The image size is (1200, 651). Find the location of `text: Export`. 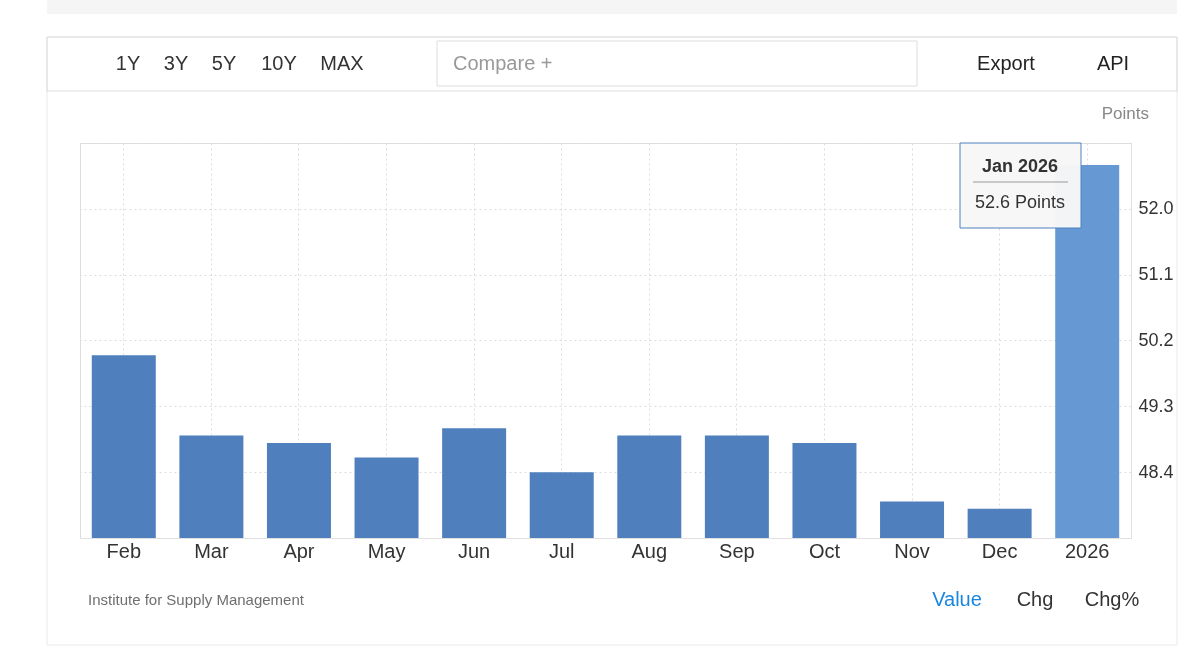

text: Export is located at coordinates (1006, 63).